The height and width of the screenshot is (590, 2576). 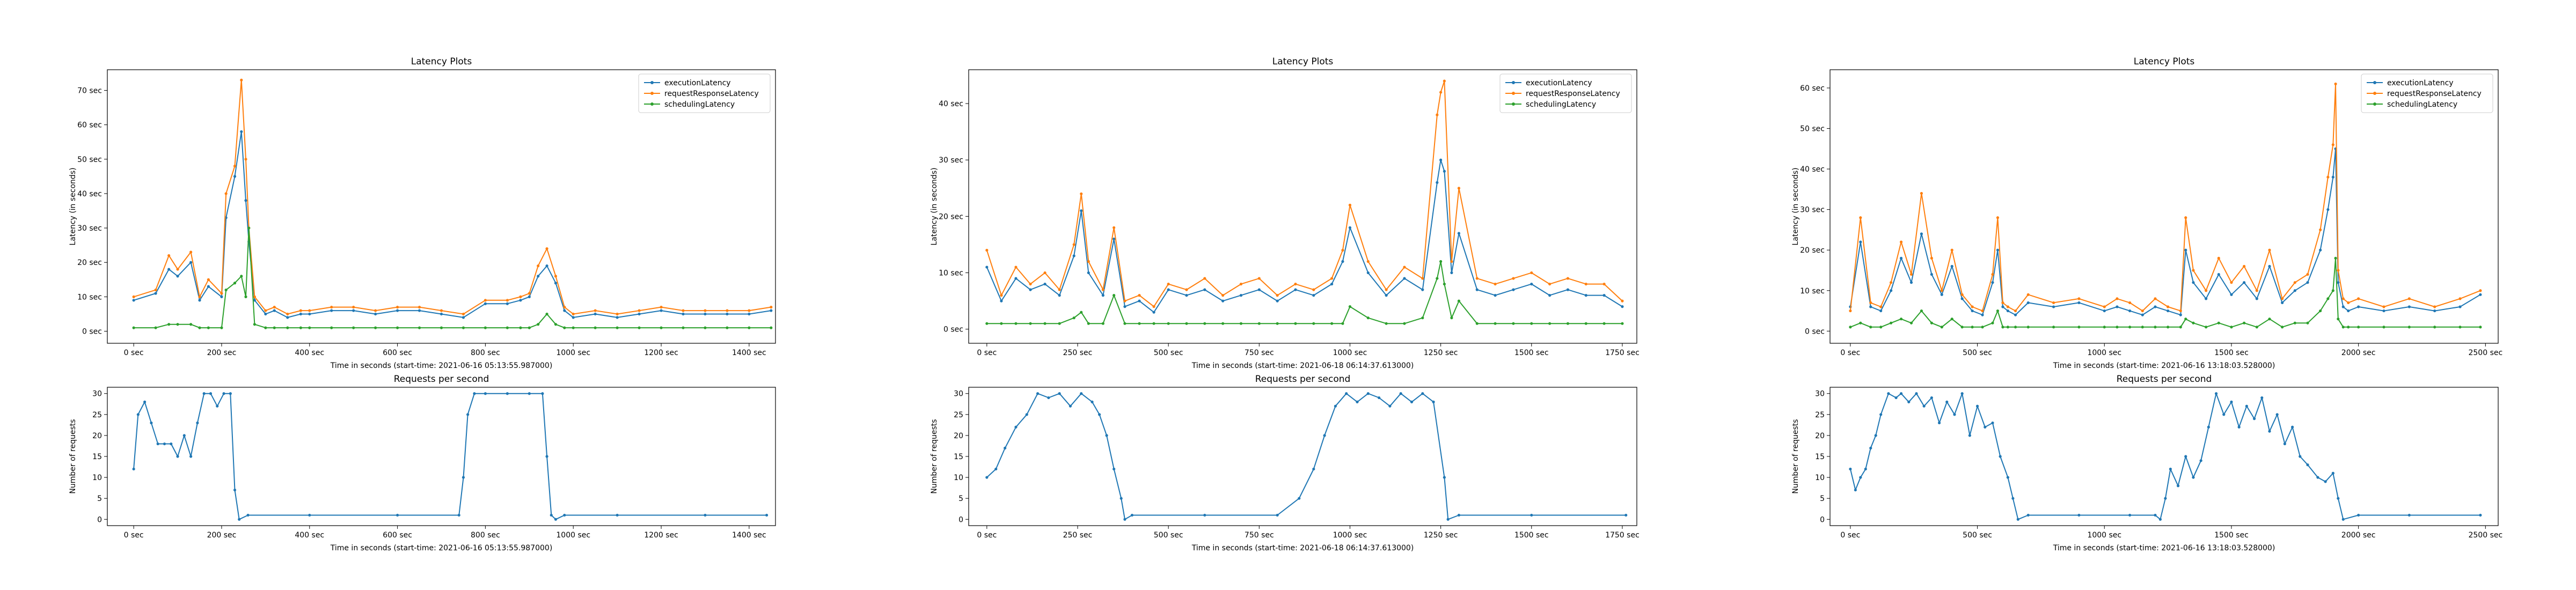 I want to click on y-tick-label: 40 sec, so click(x=1812, y=169).